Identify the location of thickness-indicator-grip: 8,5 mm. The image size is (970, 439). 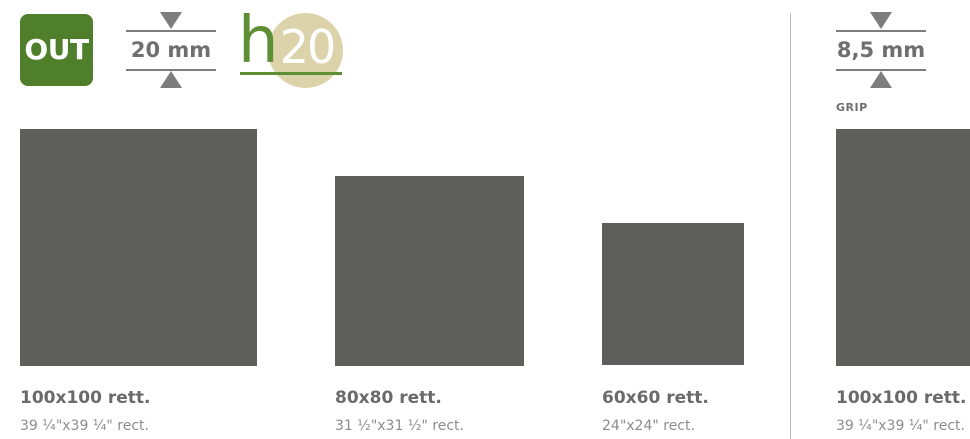
(881, 50).